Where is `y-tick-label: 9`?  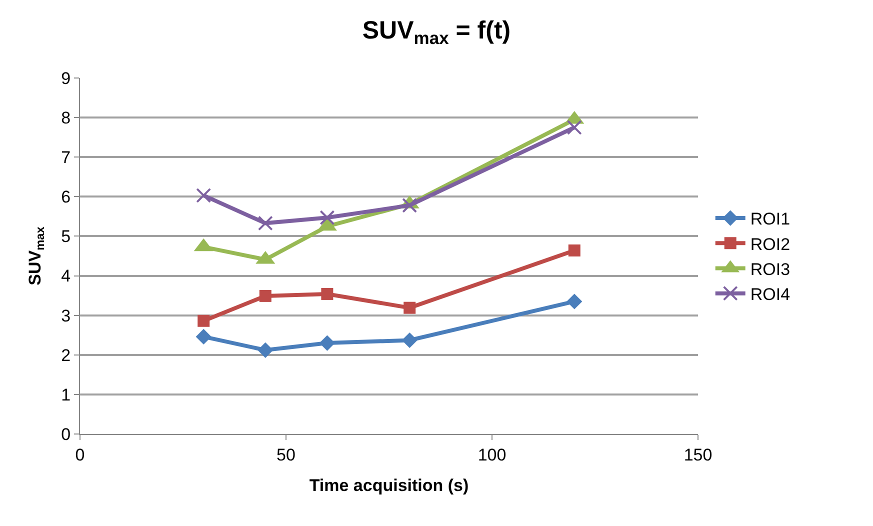
y-tick-label: 9 is located at coordinates (66, 78).